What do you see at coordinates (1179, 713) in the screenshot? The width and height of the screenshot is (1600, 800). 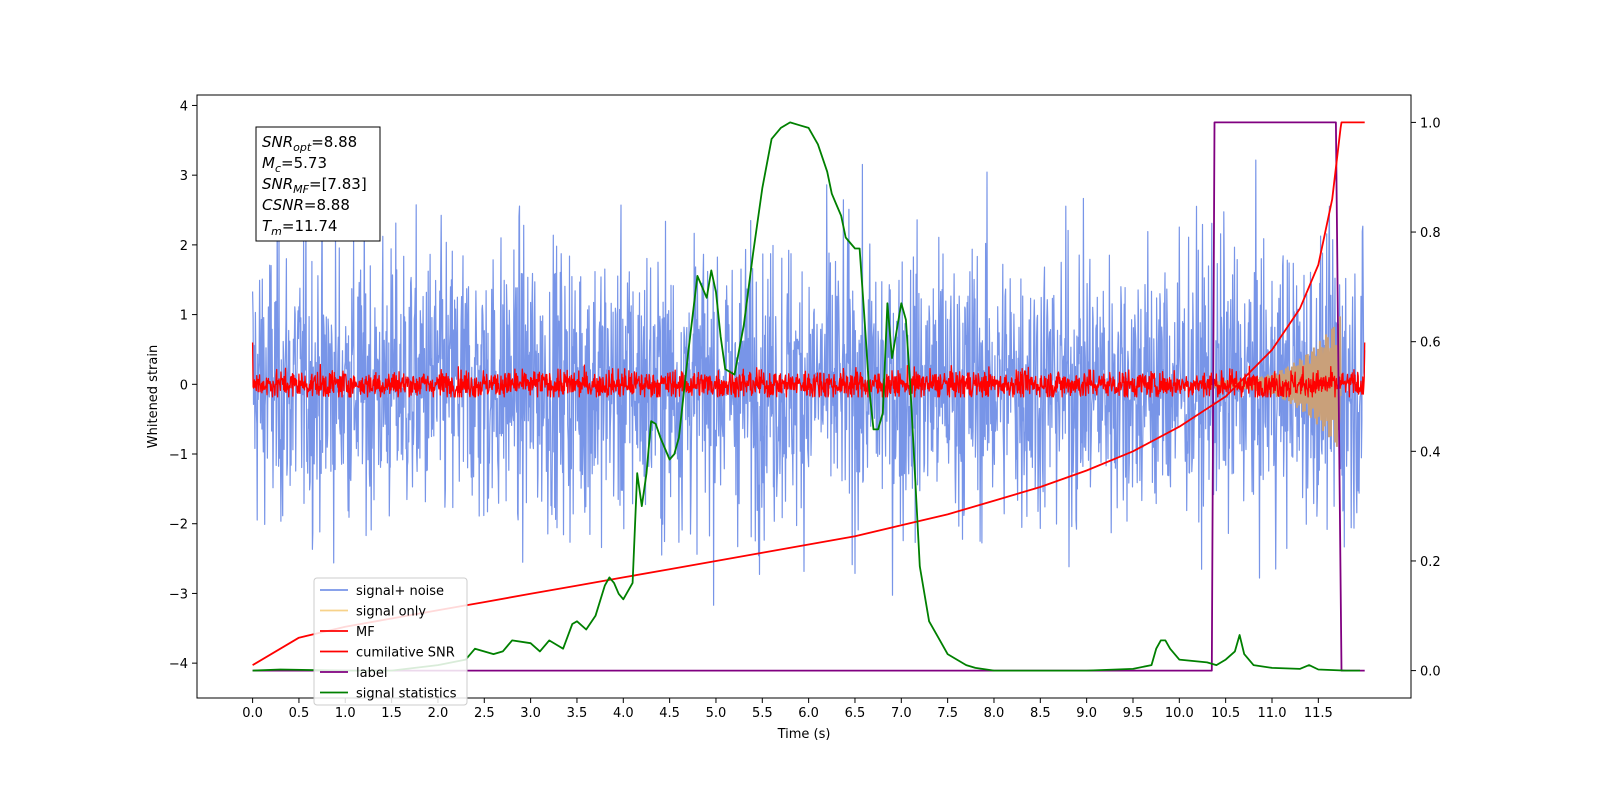 I see `x-tick-label: 10.0` at bounding box center [1179, 713].